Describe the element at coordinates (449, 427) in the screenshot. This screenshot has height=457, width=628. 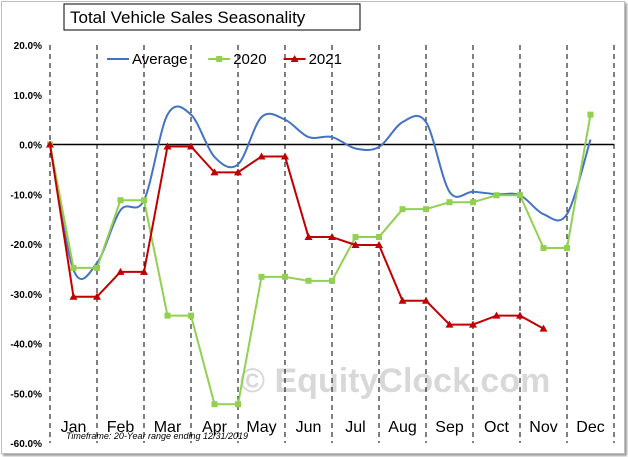
I see `x-tick-label: Sep` at that location.